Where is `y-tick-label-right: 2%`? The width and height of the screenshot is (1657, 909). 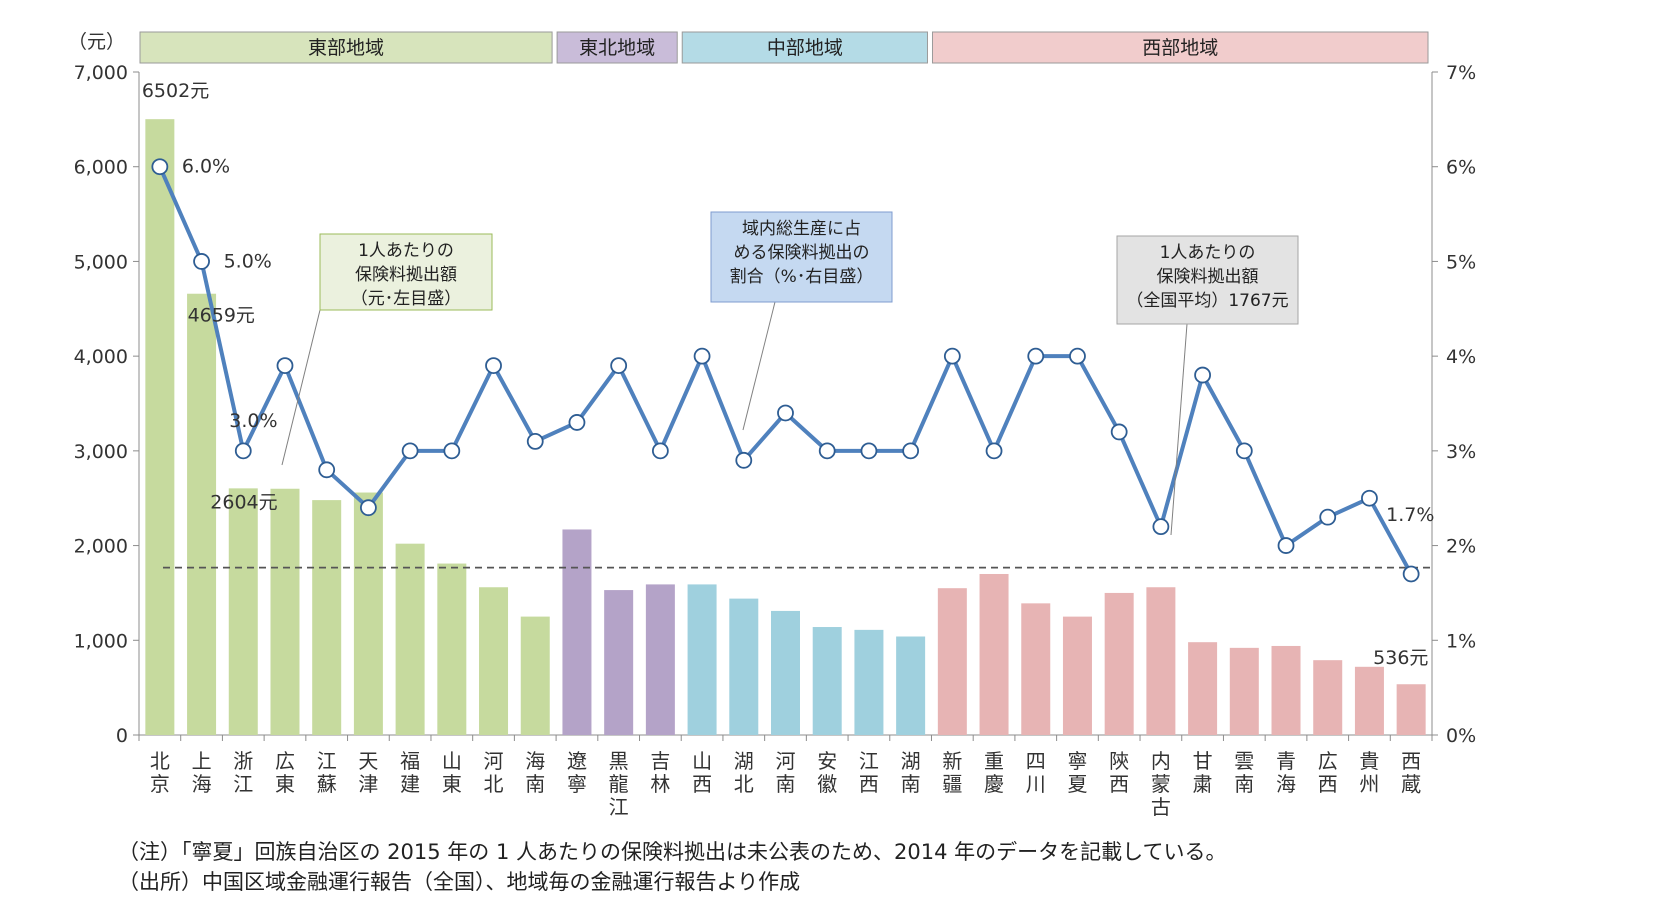 y-tick-label-right: 2% is located at coordinates (1461, 547).